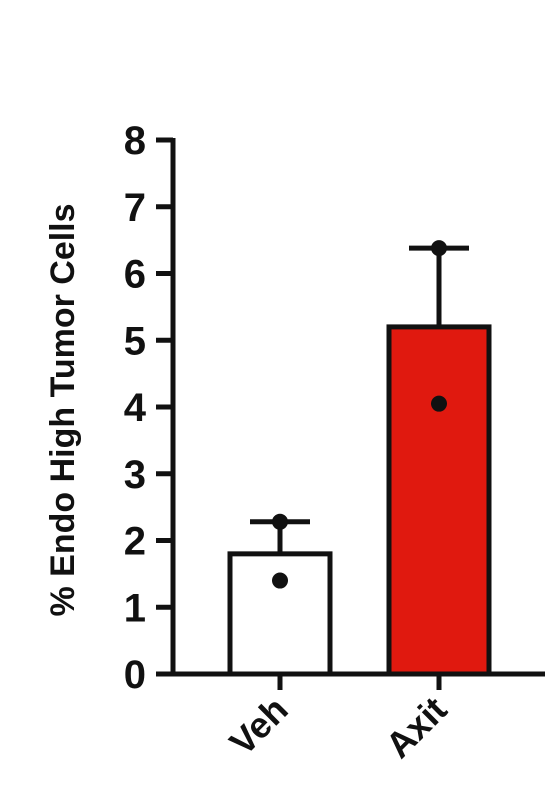  What do you see at coordinates (280, 614) in the screenshot?
I see `bar-veh` at bounding box center [280, 614].